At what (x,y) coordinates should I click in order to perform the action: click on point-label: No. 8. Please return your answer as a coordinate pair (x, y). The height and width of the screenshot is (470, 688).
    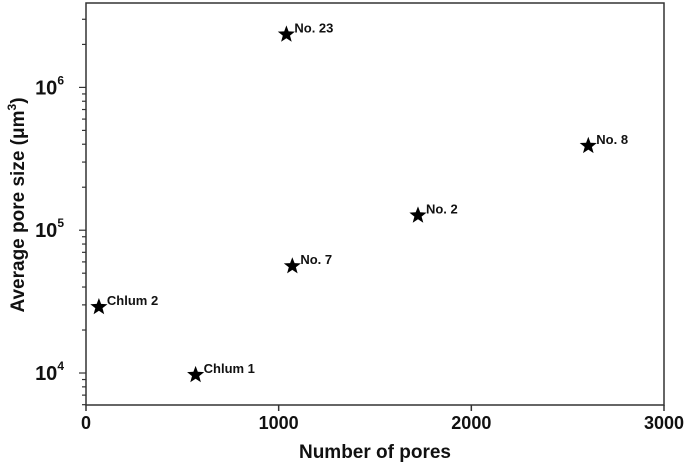
    Looking at the image, I should click on (612, 139).